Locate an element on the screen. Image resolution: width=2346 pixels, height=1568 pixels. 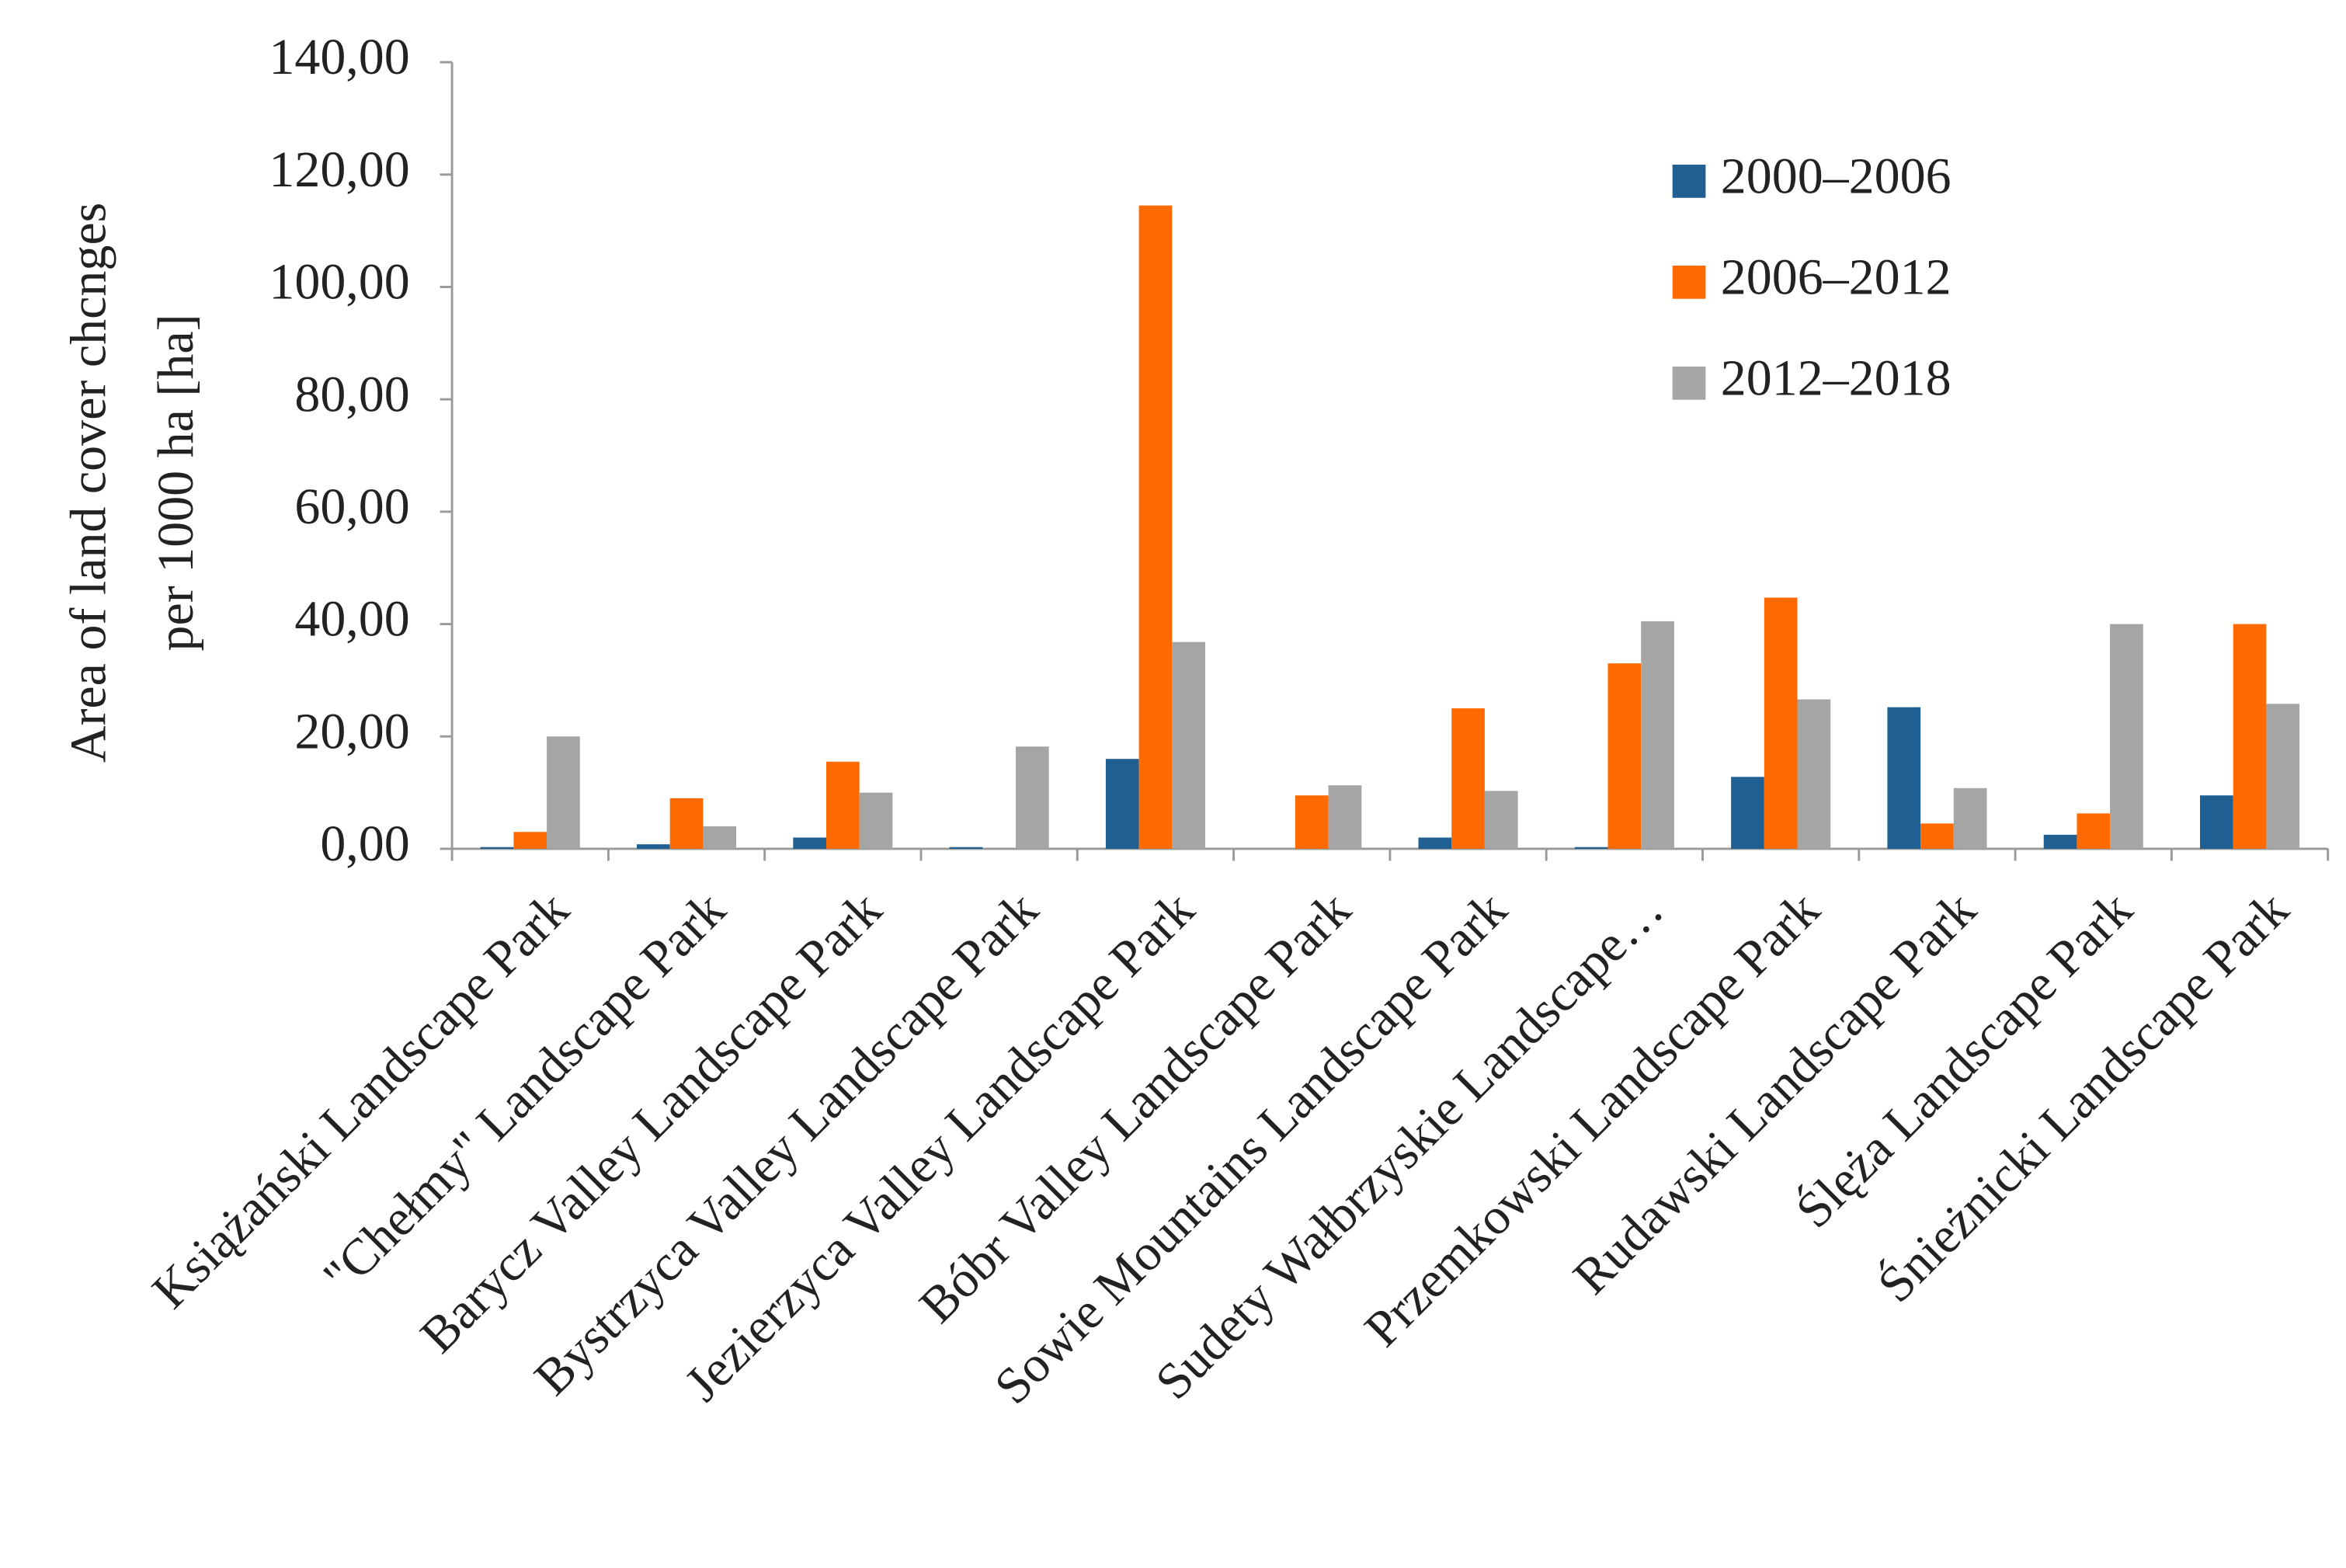
y-tick-label: 80,00 is located at coordinates (351, 394).